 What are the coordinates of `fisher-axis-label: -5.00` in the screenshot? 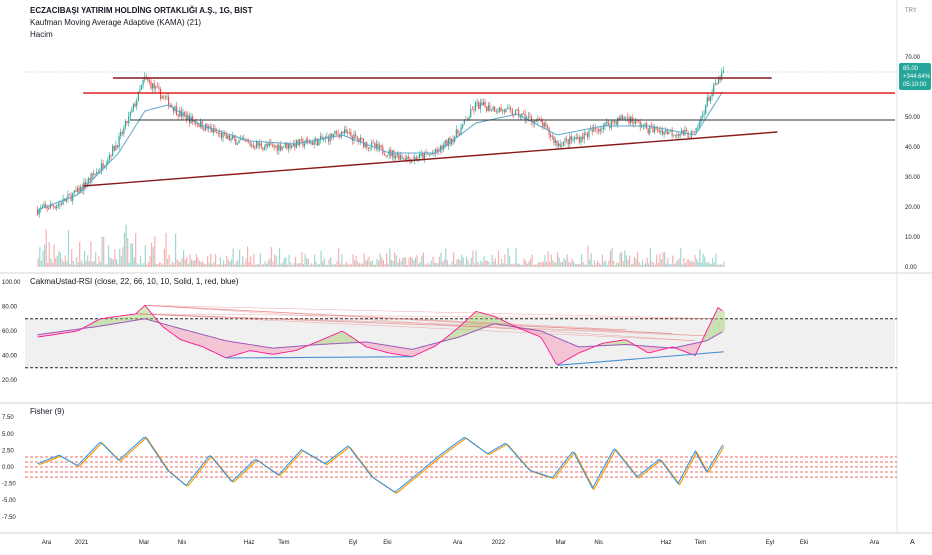 It's located at (9, 501).